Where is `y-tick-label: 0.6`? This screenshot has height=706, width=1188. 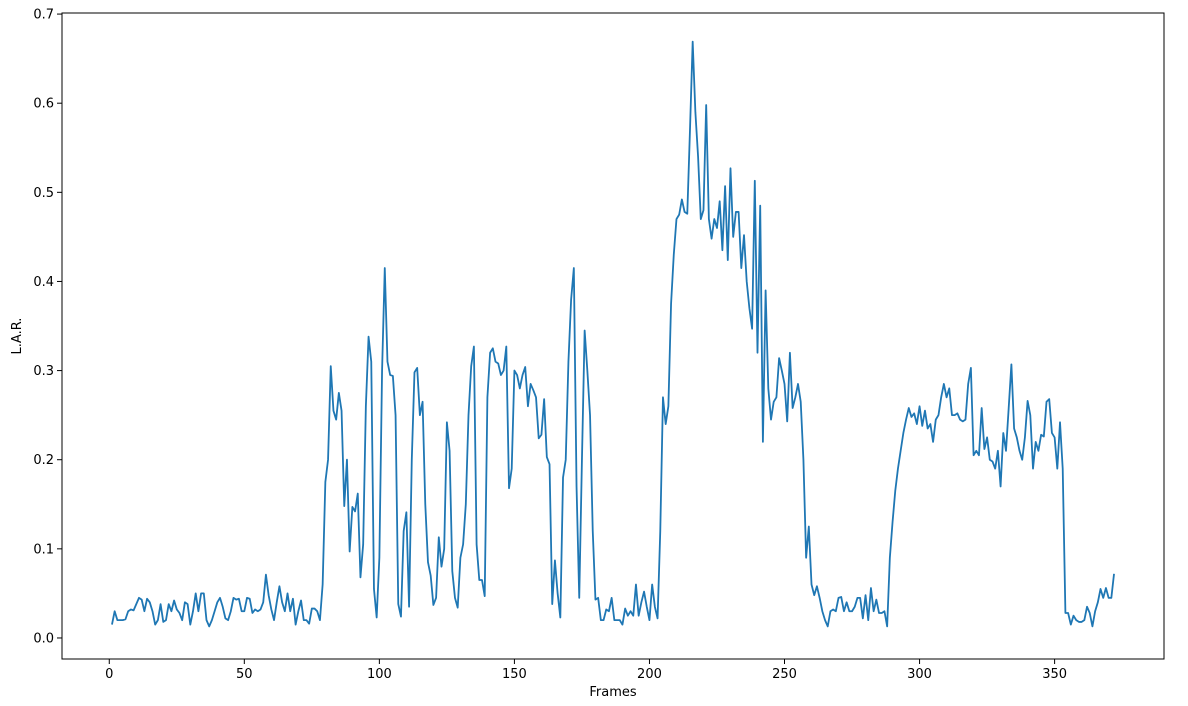
y-tick-label: 0.6 is located at coordinates (43, 104).